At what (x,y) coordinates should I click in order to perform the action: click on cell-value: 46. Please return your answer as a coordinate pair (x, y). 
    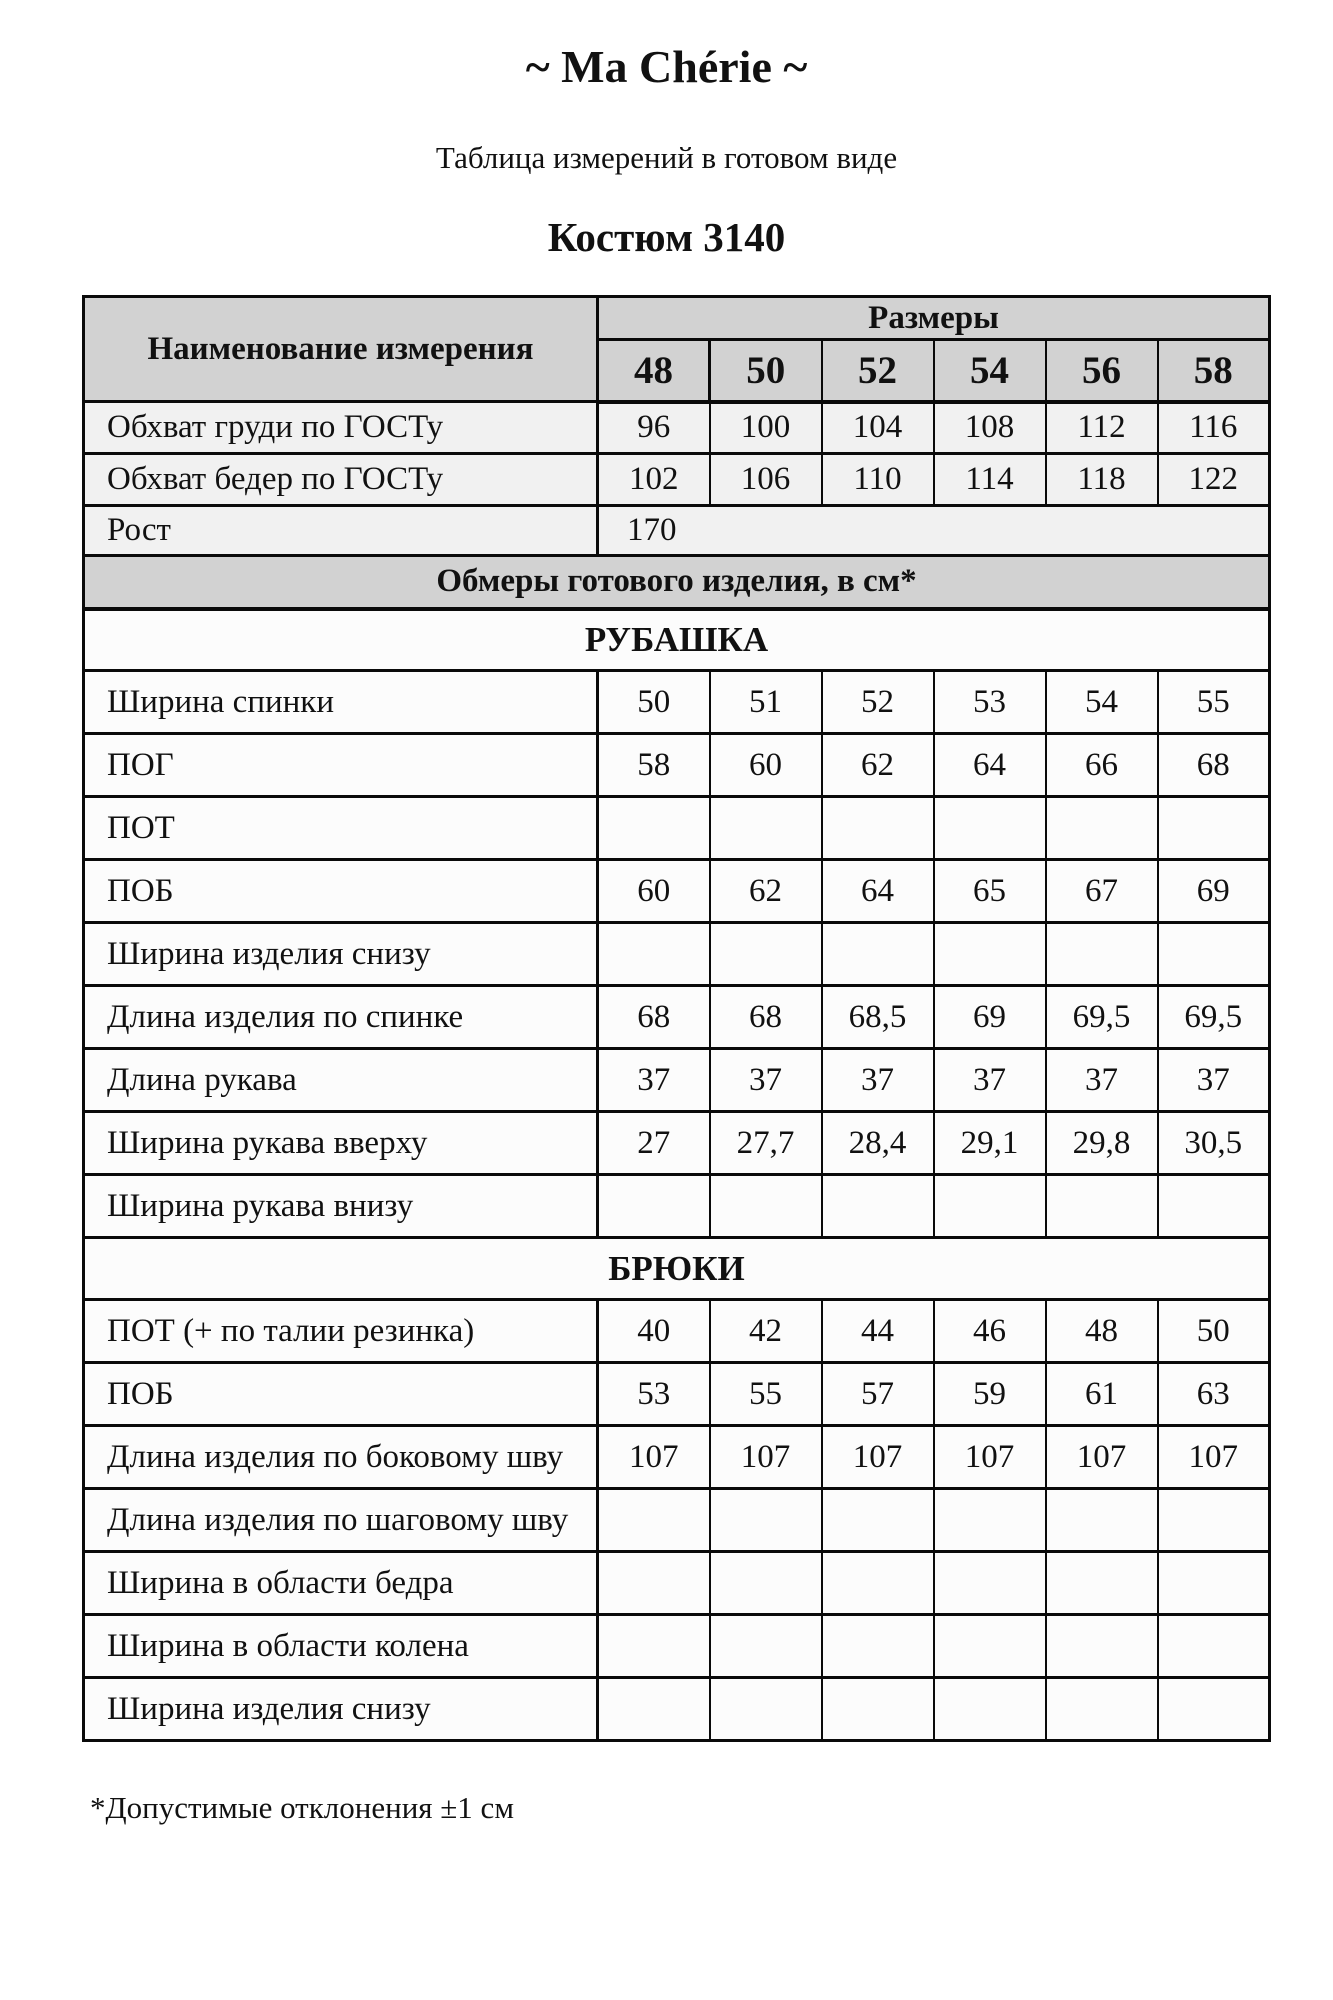
    Looking at the image, I should click on (989, 1331).